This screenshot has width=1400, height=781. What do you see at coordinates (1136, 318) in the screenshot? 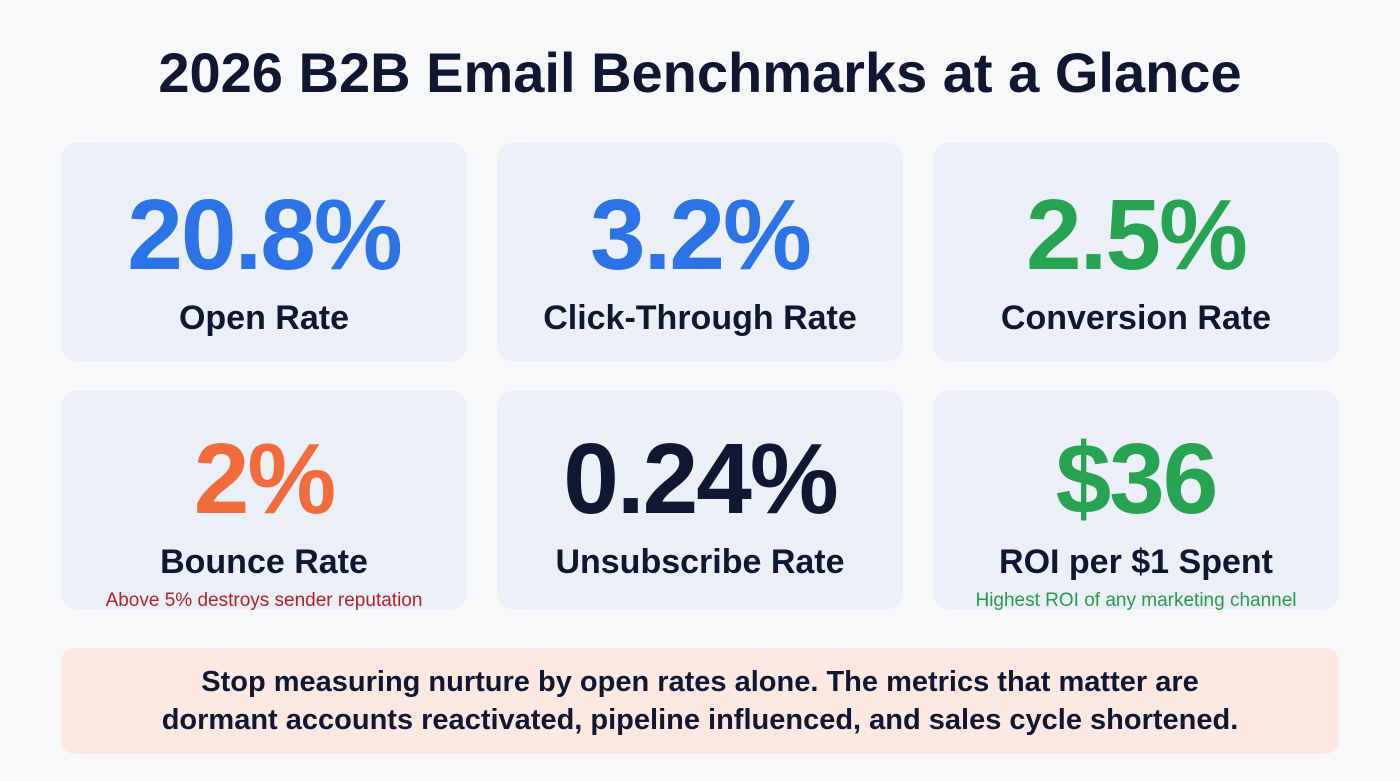
I see `metric-label: Conversion Rate` at bounding box center [1136, 318].